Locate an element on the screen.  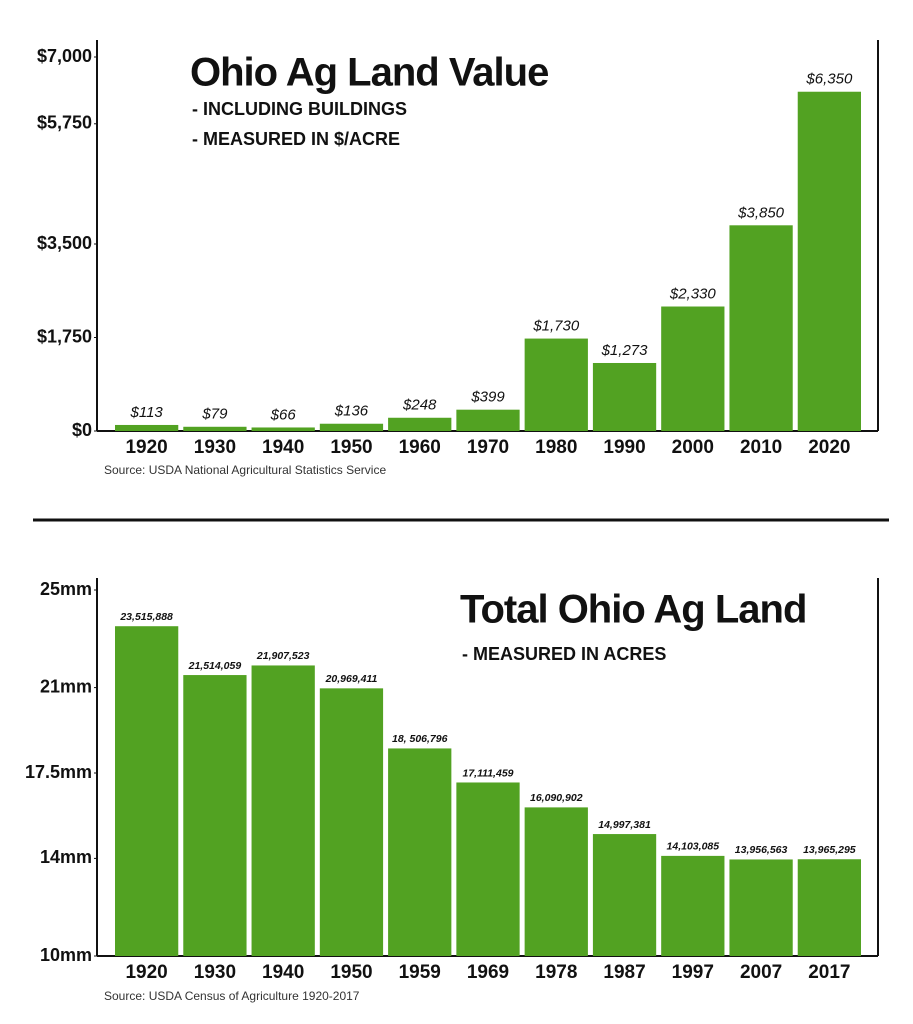
data-label: $3,850 is located at coordinates (761, 212).